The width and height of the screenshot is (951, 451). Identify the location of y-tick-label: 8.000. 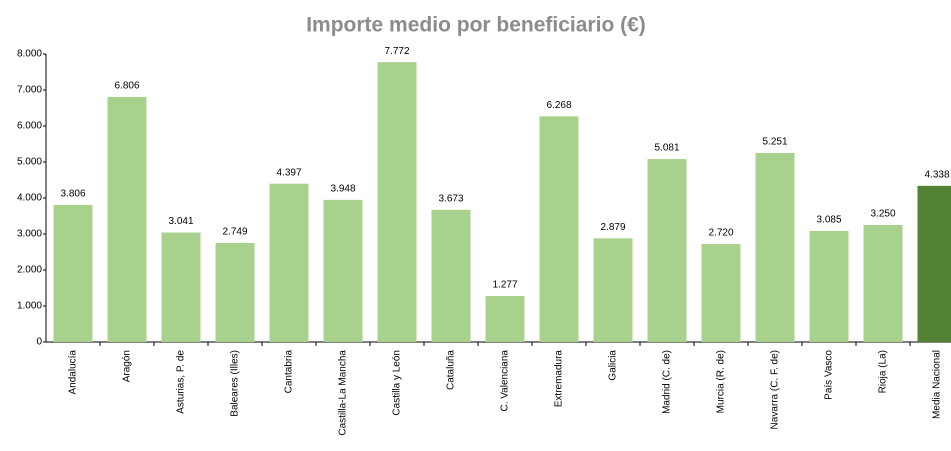
(29, 54).